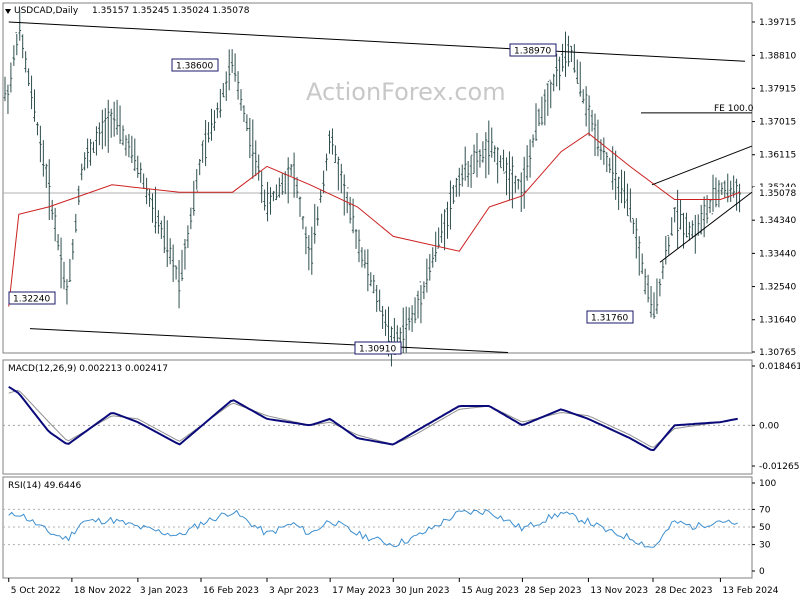 The height and width of the screenshot is (604, 800). I want to click on rsi-line, so click(373, 528).